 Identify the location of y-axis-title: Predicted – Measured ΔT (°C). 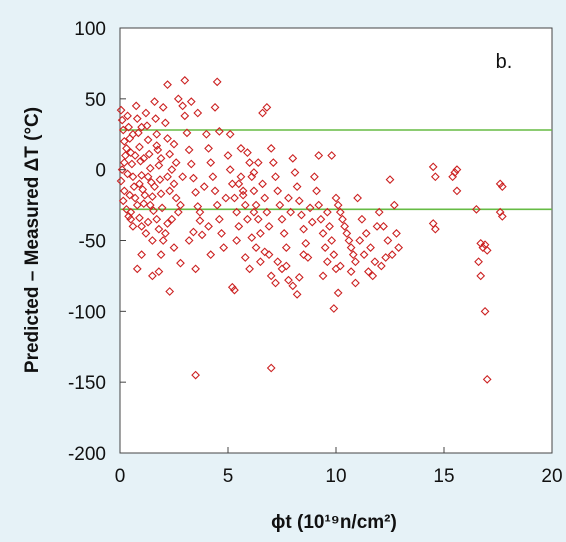
(32, 240).